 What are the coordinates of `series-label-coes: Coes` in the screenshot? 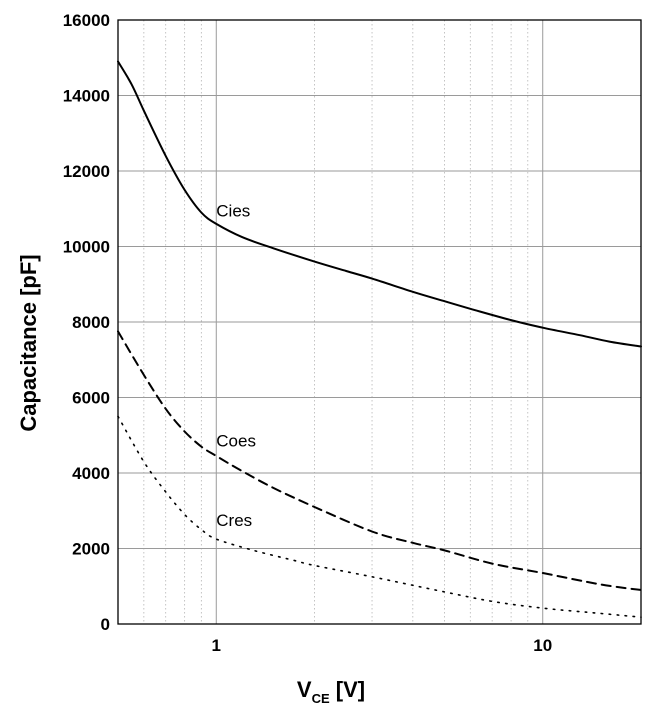 It's located at (236, 441).